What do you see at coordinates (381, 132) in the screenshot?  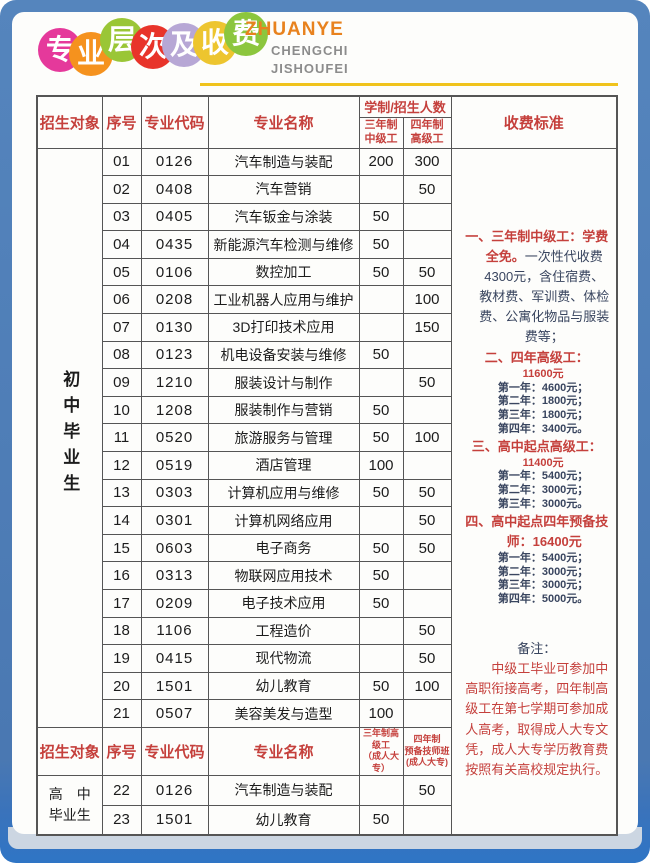 I see `col-header-threeyear-mid: 三年制 中级工` at bounding box center [381, 132].